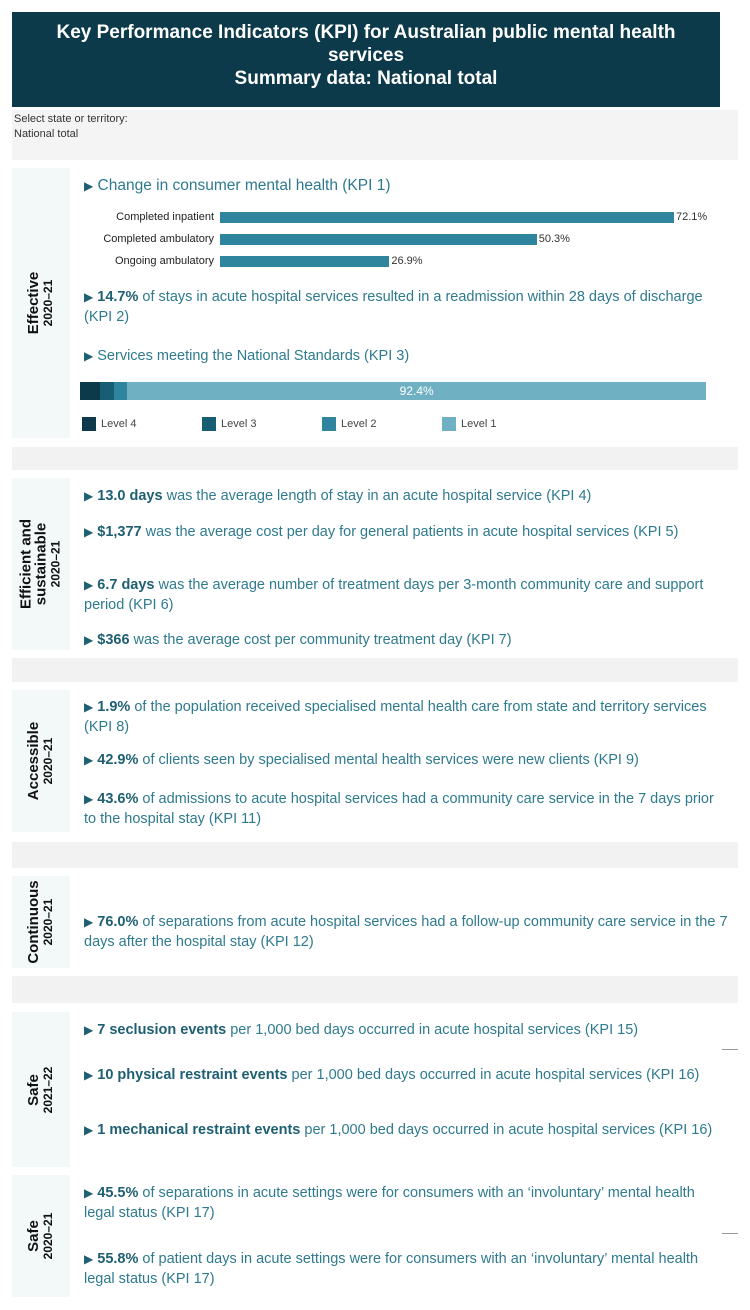 This screenshot has width=750, height=1310. Describe the element at coordinates (33, 922) in the screenshot. I see `section-title: Continuous` at that location.